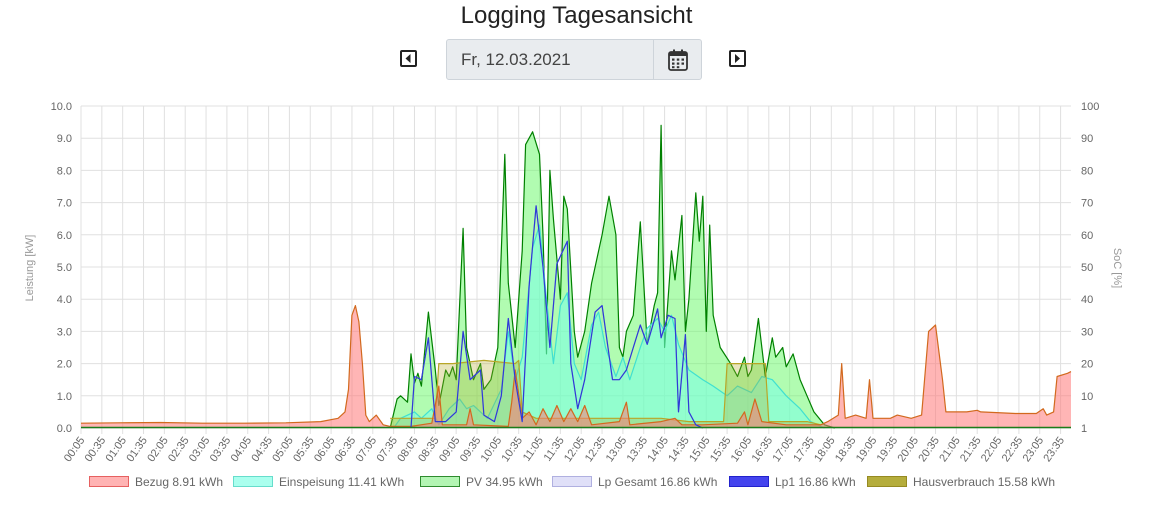 This screenshot has height=509, width=1153. What do you see at coordinates (1087, 300) in the screenshot?
I see `y-right-tick-label: 40` at bounding box center [1087, 300].